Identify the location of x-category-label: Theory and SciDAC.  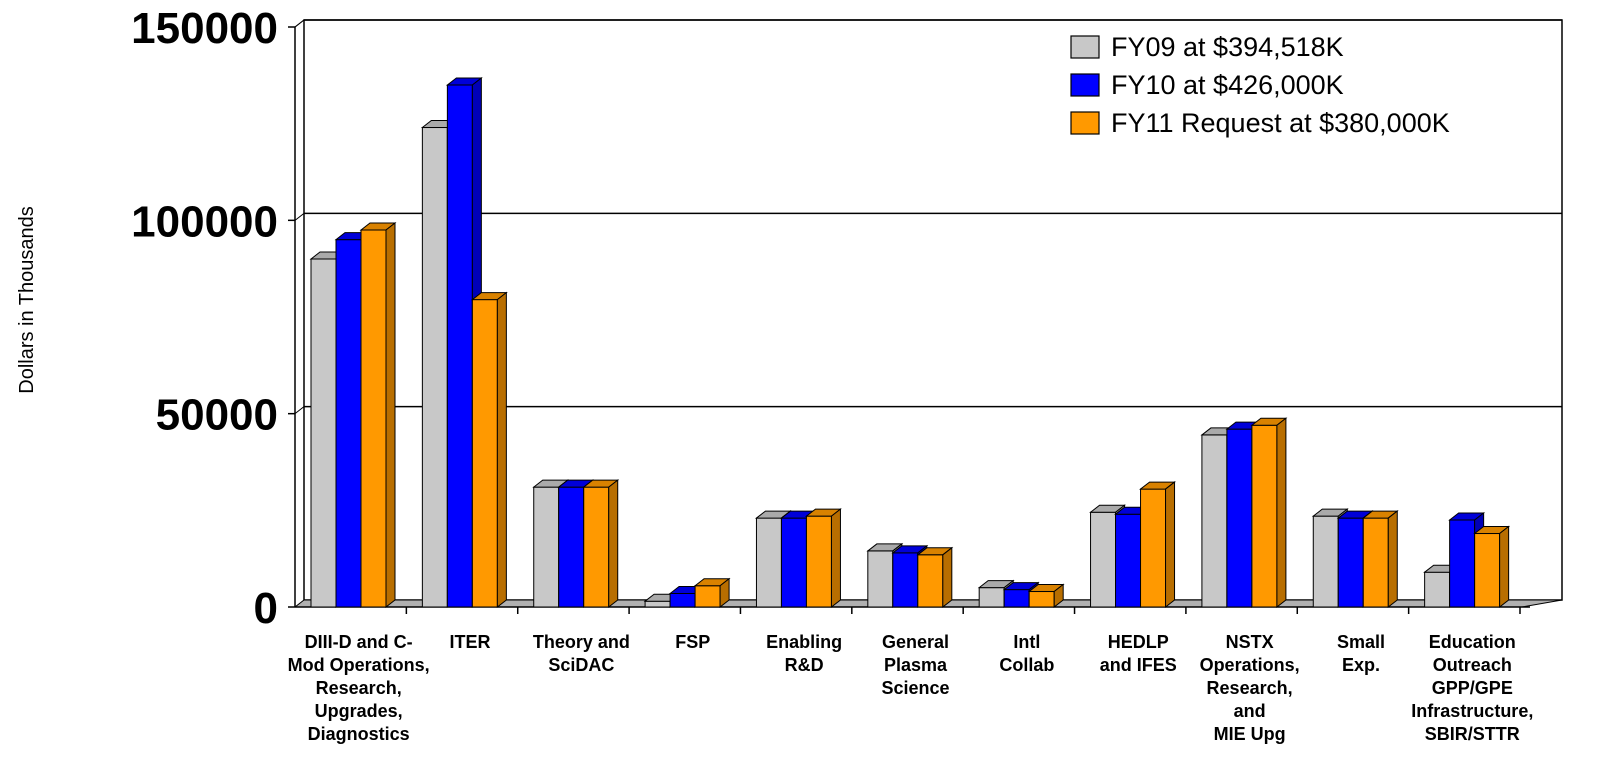
(581, 653).